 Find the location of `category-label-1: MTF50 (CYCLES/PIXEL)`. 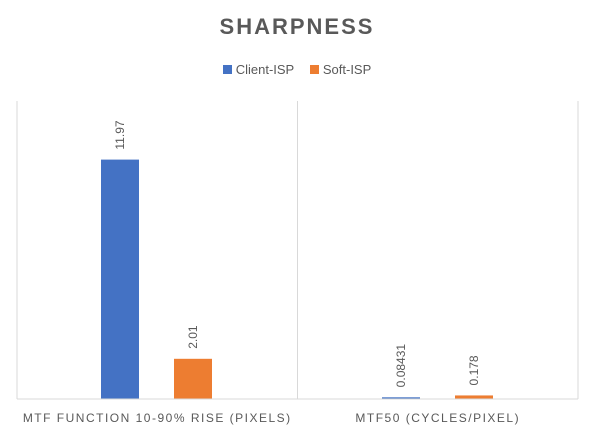

category-label-1: MTF50 (CYCLES/PIXEL) is located at coordinates (437, 418).